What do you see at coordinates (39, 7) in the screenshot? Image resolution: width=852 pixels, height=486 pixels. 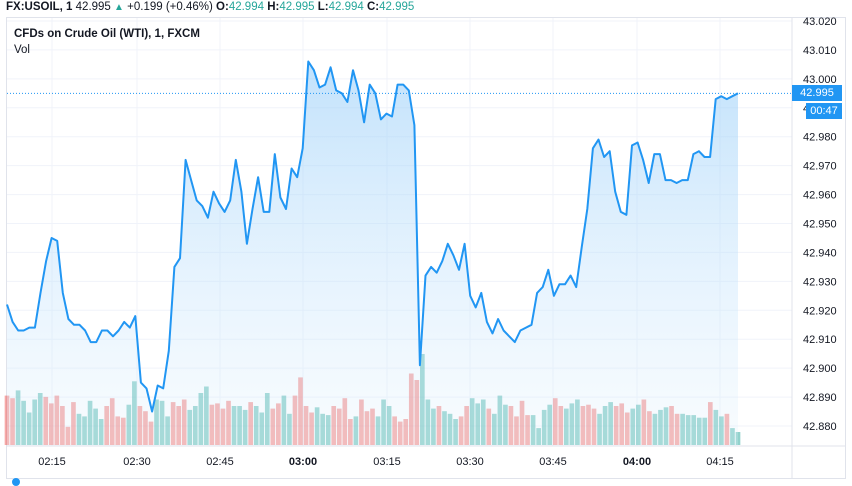 I see `symbol-label: FX:USOIL, 1` at bounding box center [39, 7].